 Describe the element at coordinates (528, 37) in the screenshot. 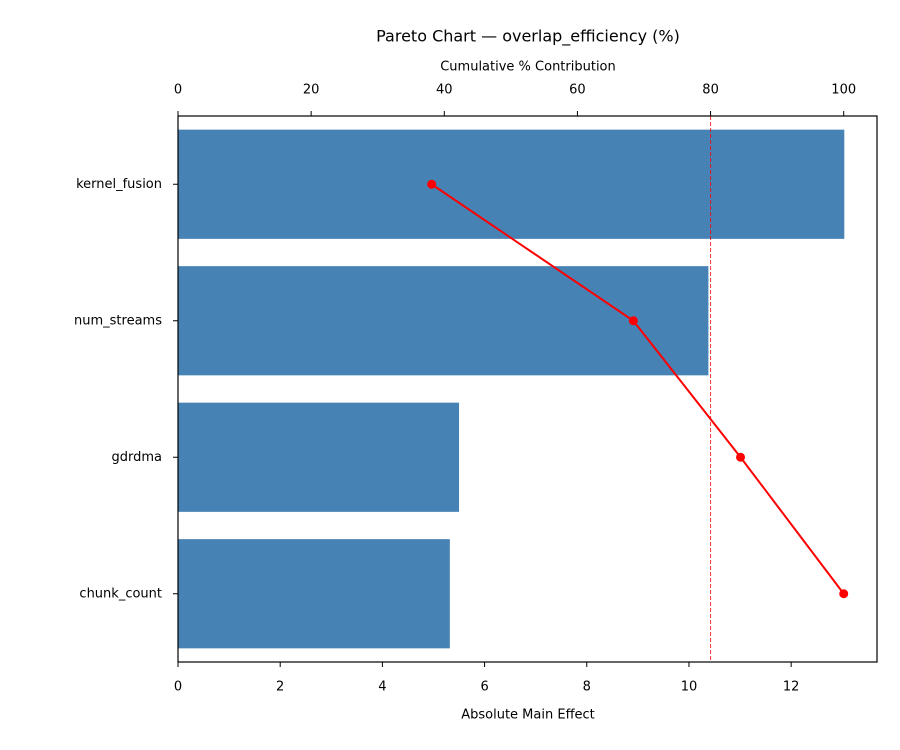

I see `chart-title: Pareto Chart — overlap_efficiency (%)` at that location.